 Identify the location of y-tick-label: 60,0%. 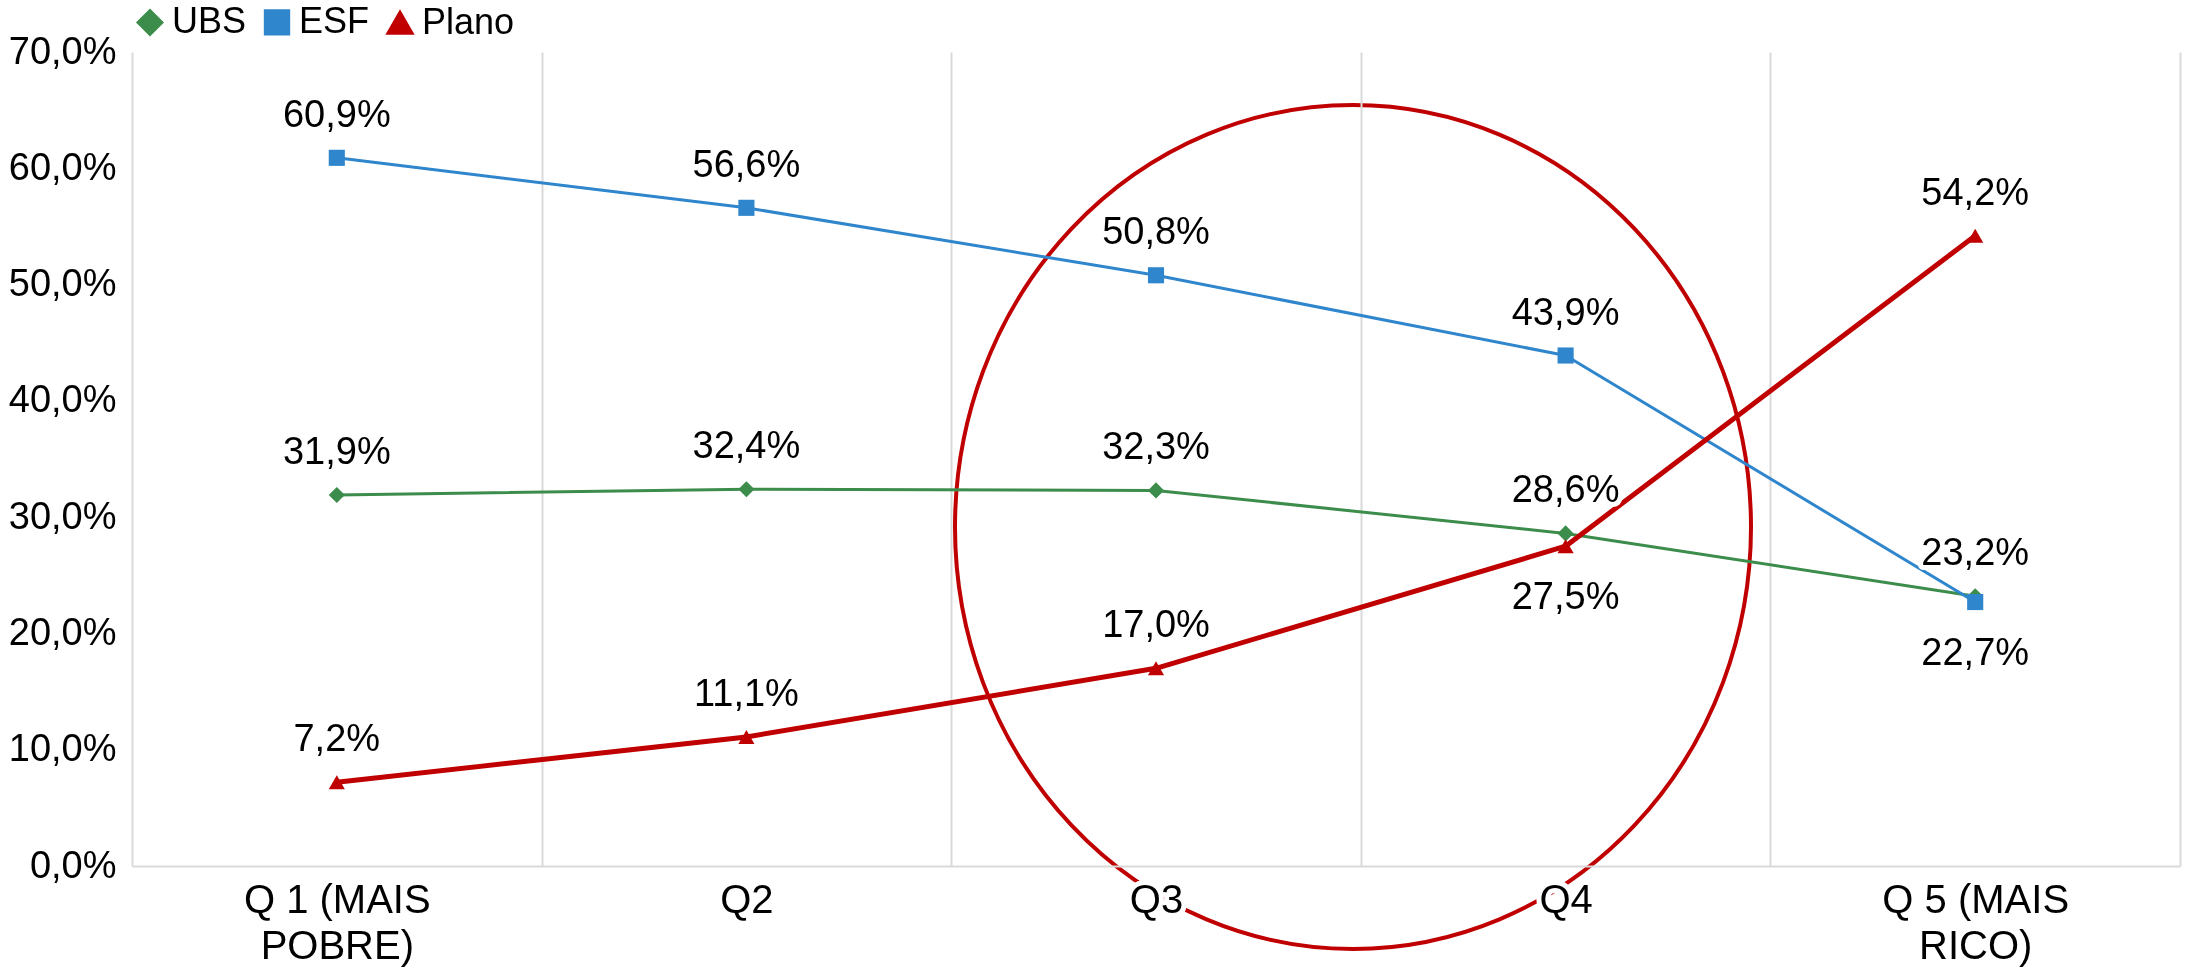
(62, 166).